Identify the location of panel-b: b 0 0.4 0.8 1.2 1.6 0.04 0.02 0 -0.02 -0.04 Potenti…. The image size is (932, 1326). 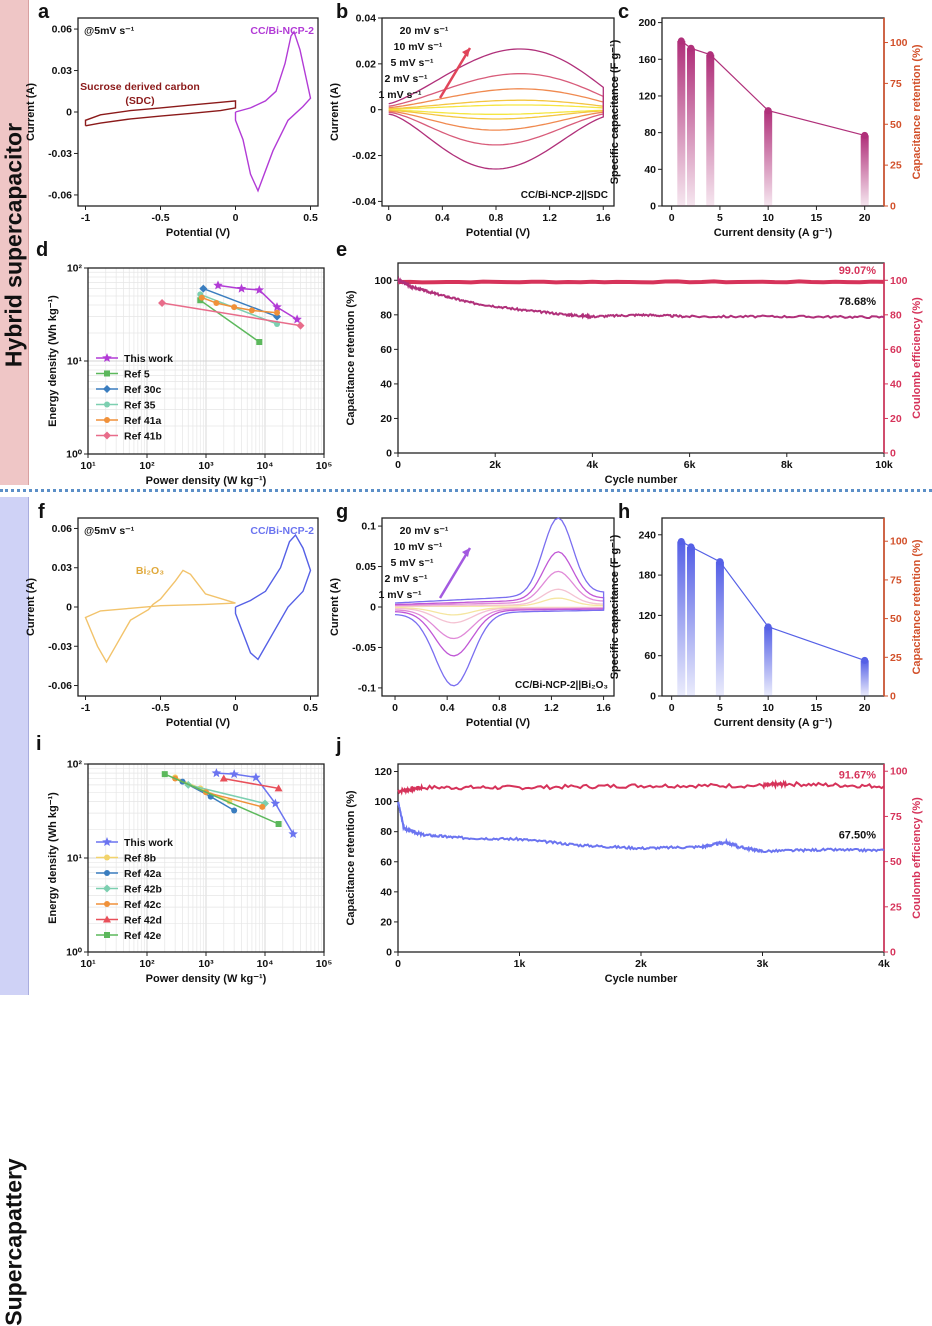
(472, 120).